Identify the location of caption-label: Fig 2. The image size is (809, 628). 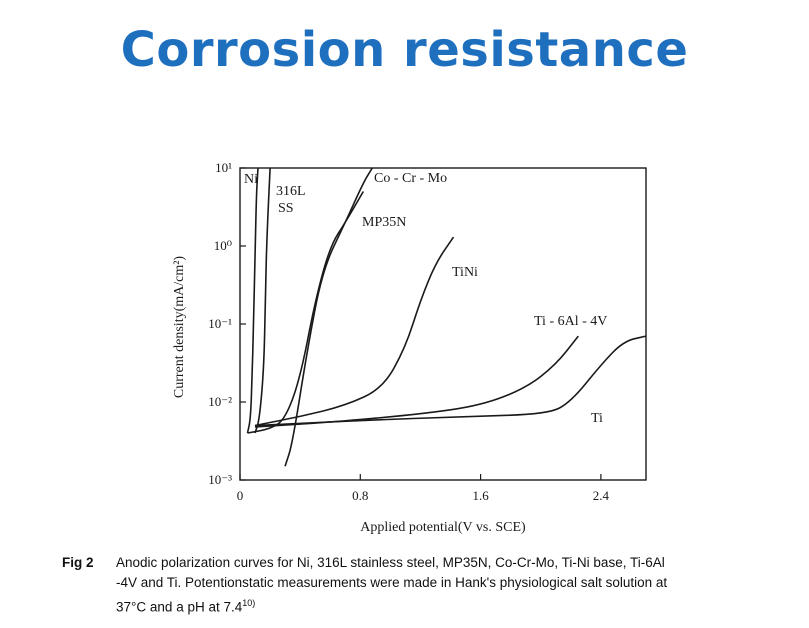
(78, 562).